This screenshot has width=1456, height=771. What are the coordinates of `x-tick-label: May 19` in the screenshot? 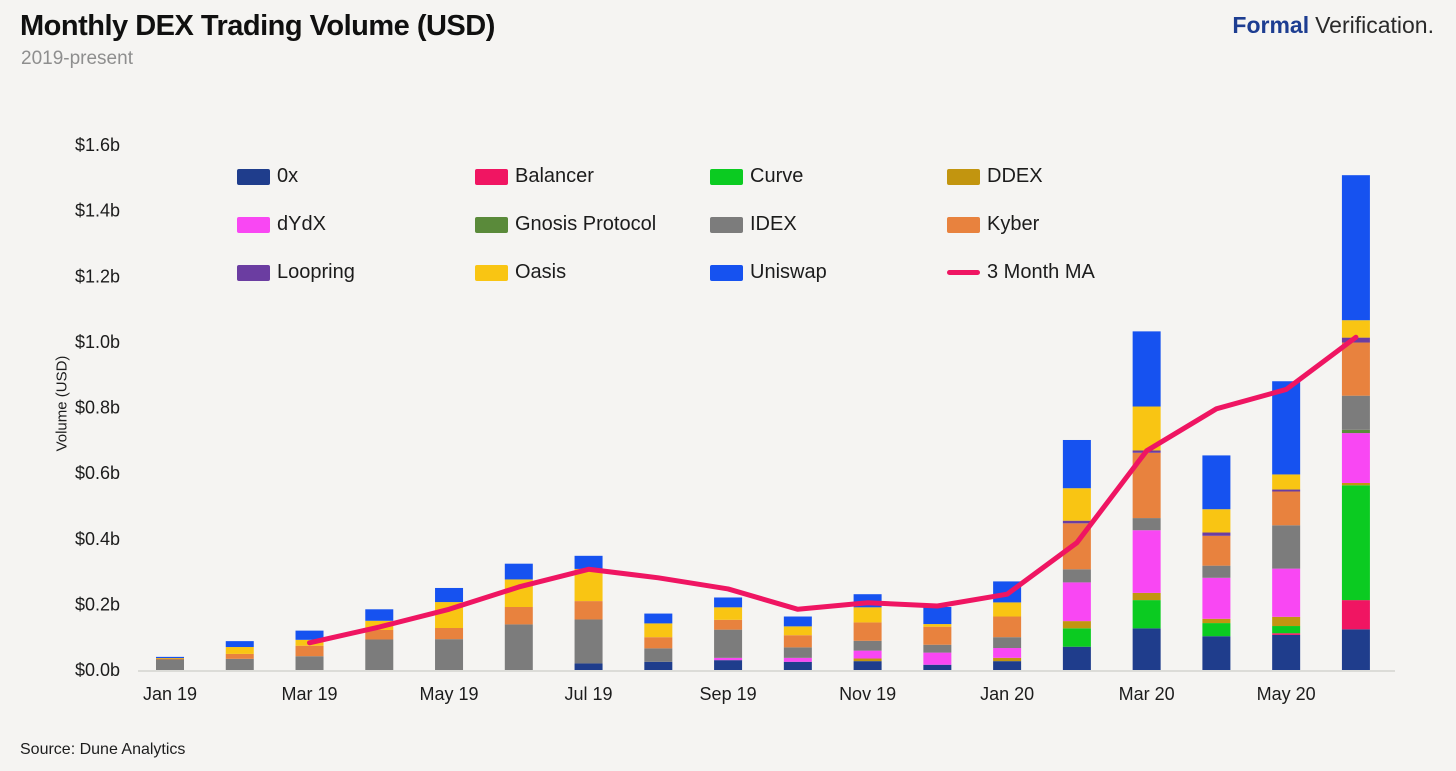 It's located at (449, 694).